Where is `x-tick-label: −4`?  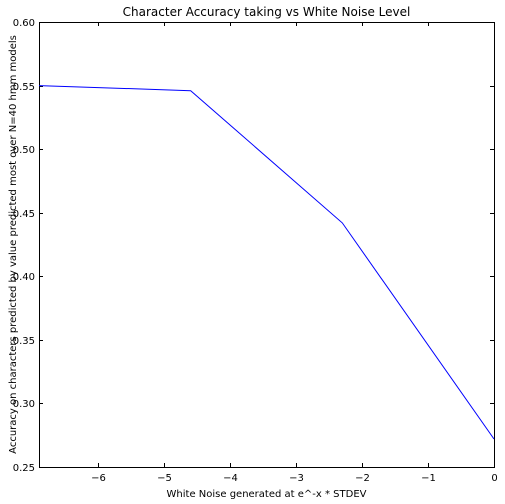
x-tick-label: −4 is located at coordinates (230, 478).